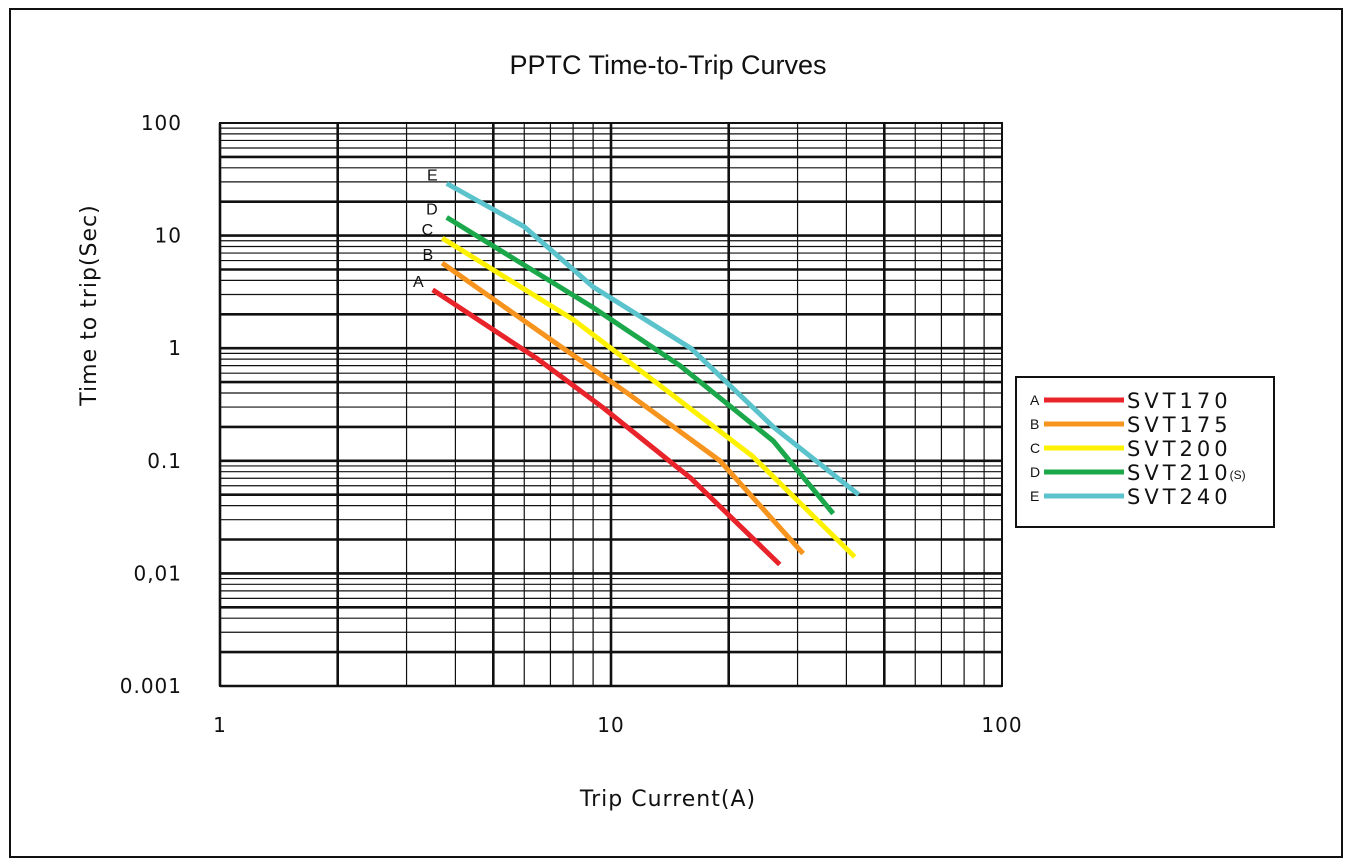 The image size is (1353, 866). Describe the element at coordinates (220, 725) in the screenshot. I see `x-tick-label: 1` at that location.